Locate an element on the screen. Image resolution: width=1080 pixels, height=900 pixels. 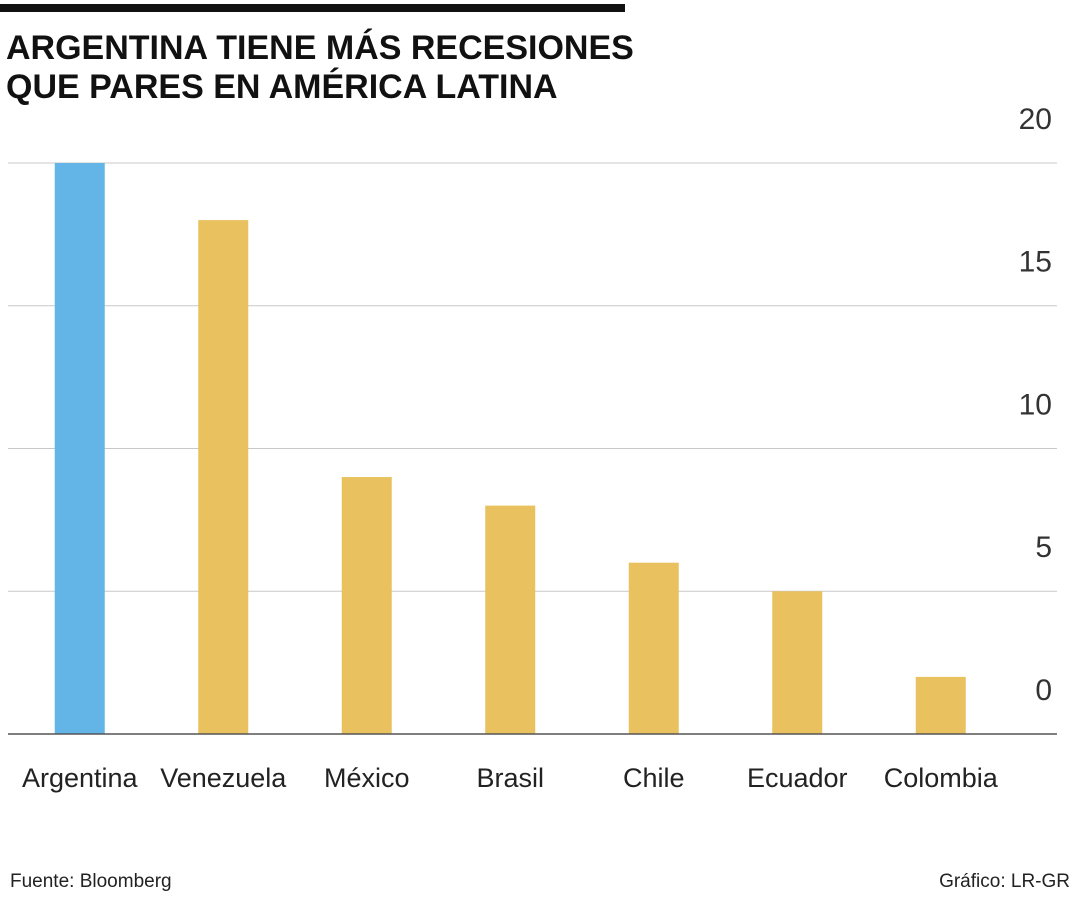
y-tick-label: 0 is located at coordinates (1043, 690).